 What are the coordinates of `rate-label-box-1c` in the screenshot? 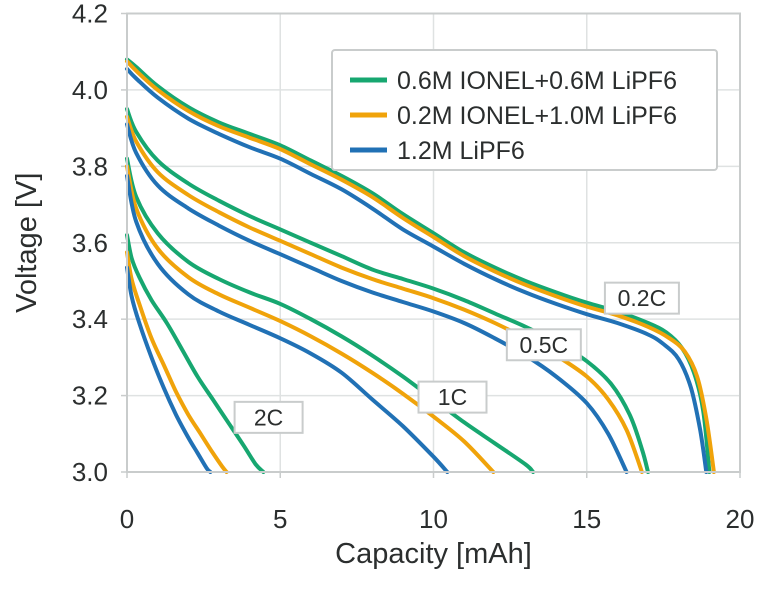 It's located at (452, 397).